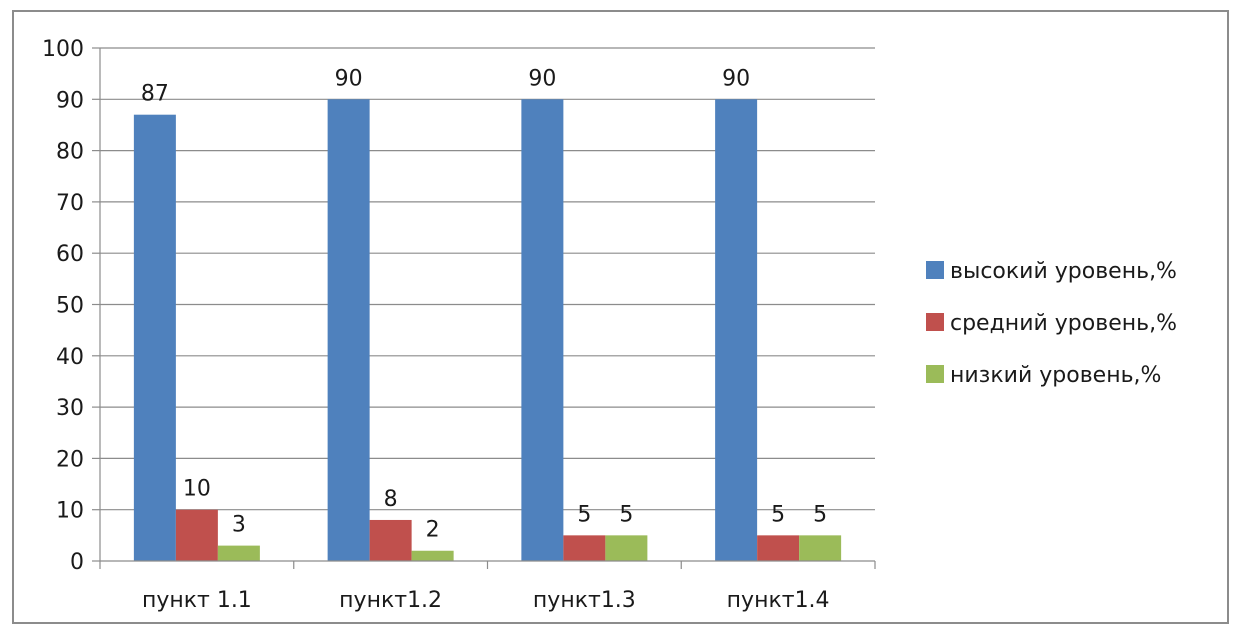  I want to click on y-tick-label: 20, so click(70, 459).